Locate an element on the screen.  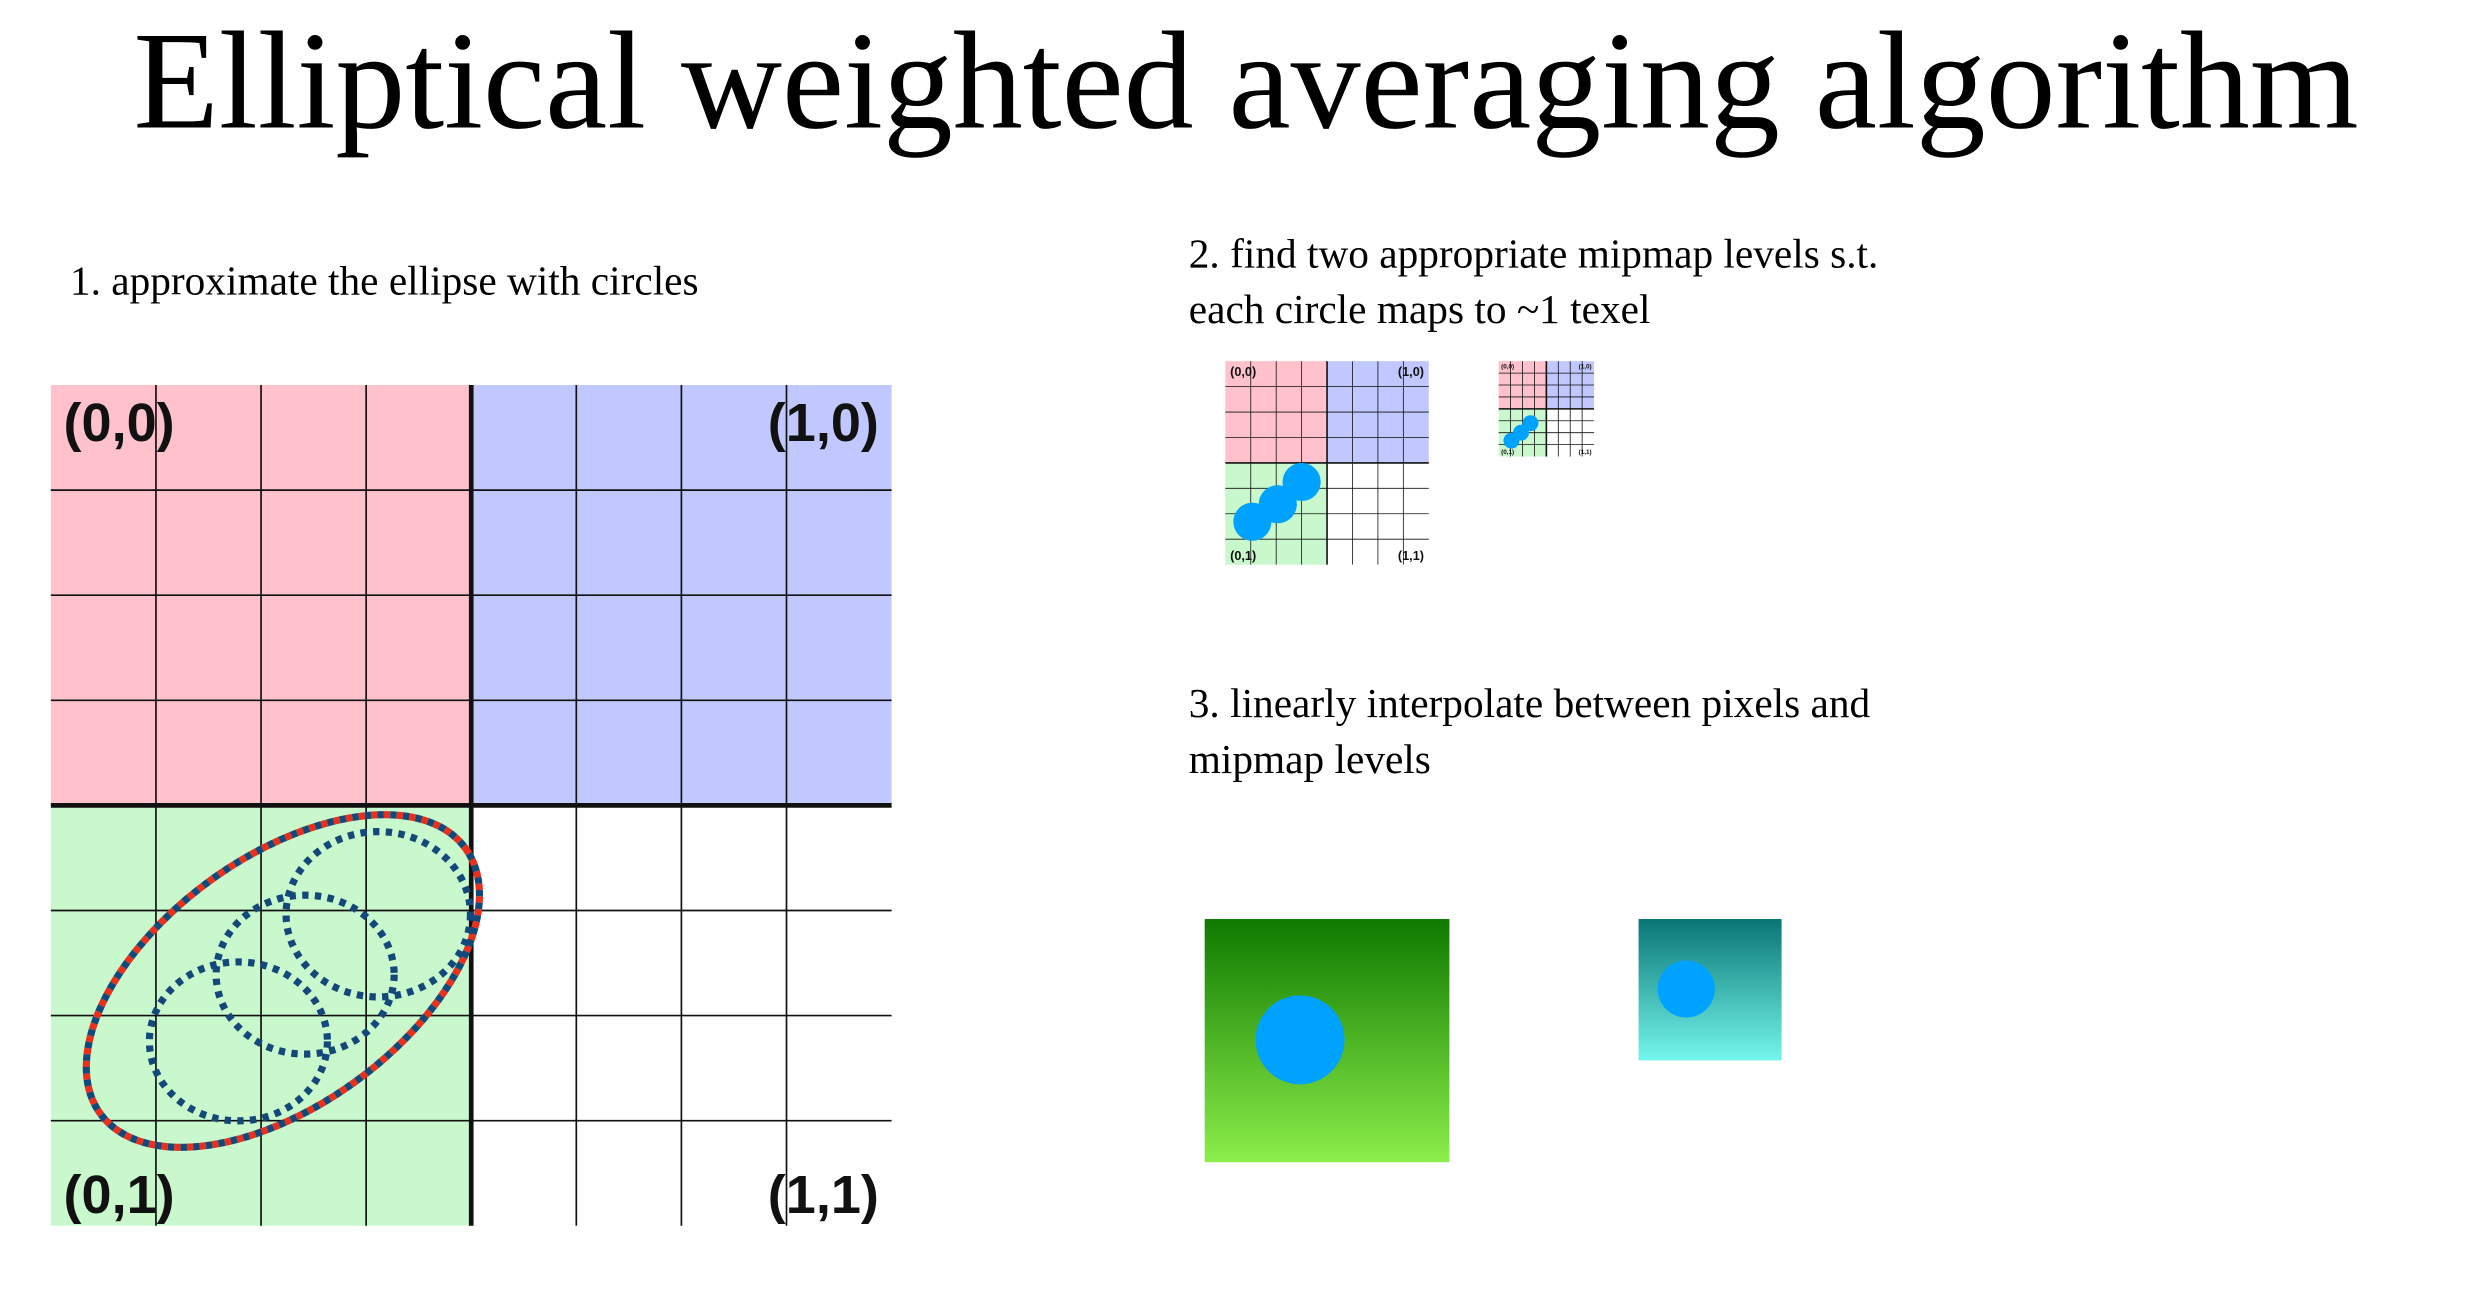
texel-circles is located at coordinates (1386, 478).